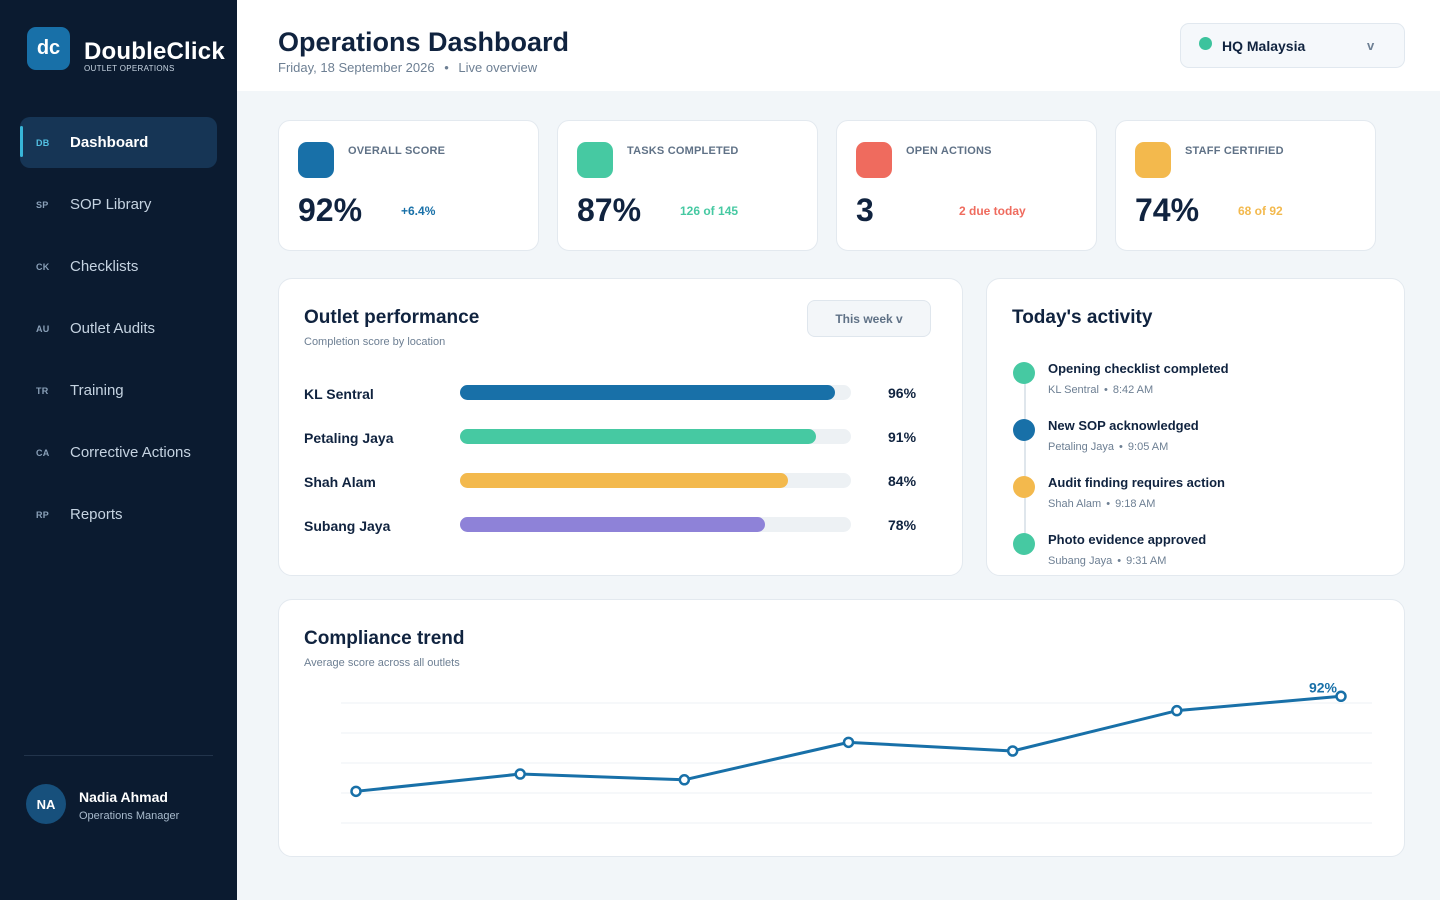  I want to click on kpi-value: 92%, so click(330, 210).